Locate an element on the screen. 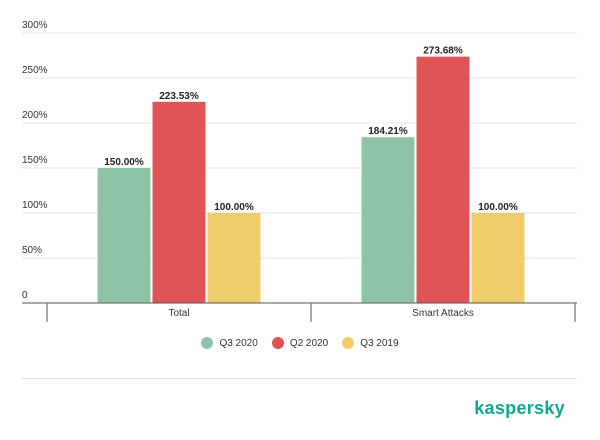 This screenshot has height=440, width=600. legend-label-q3-2020: Q3 2020 is located at coordinates (238, 343).